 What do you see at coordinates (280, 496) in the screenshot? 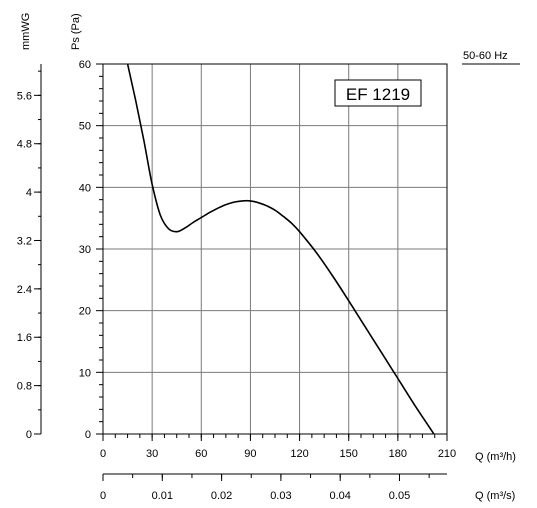
I see `x-secondary-tick-label: 0.03` at bounding box center [280, 496].